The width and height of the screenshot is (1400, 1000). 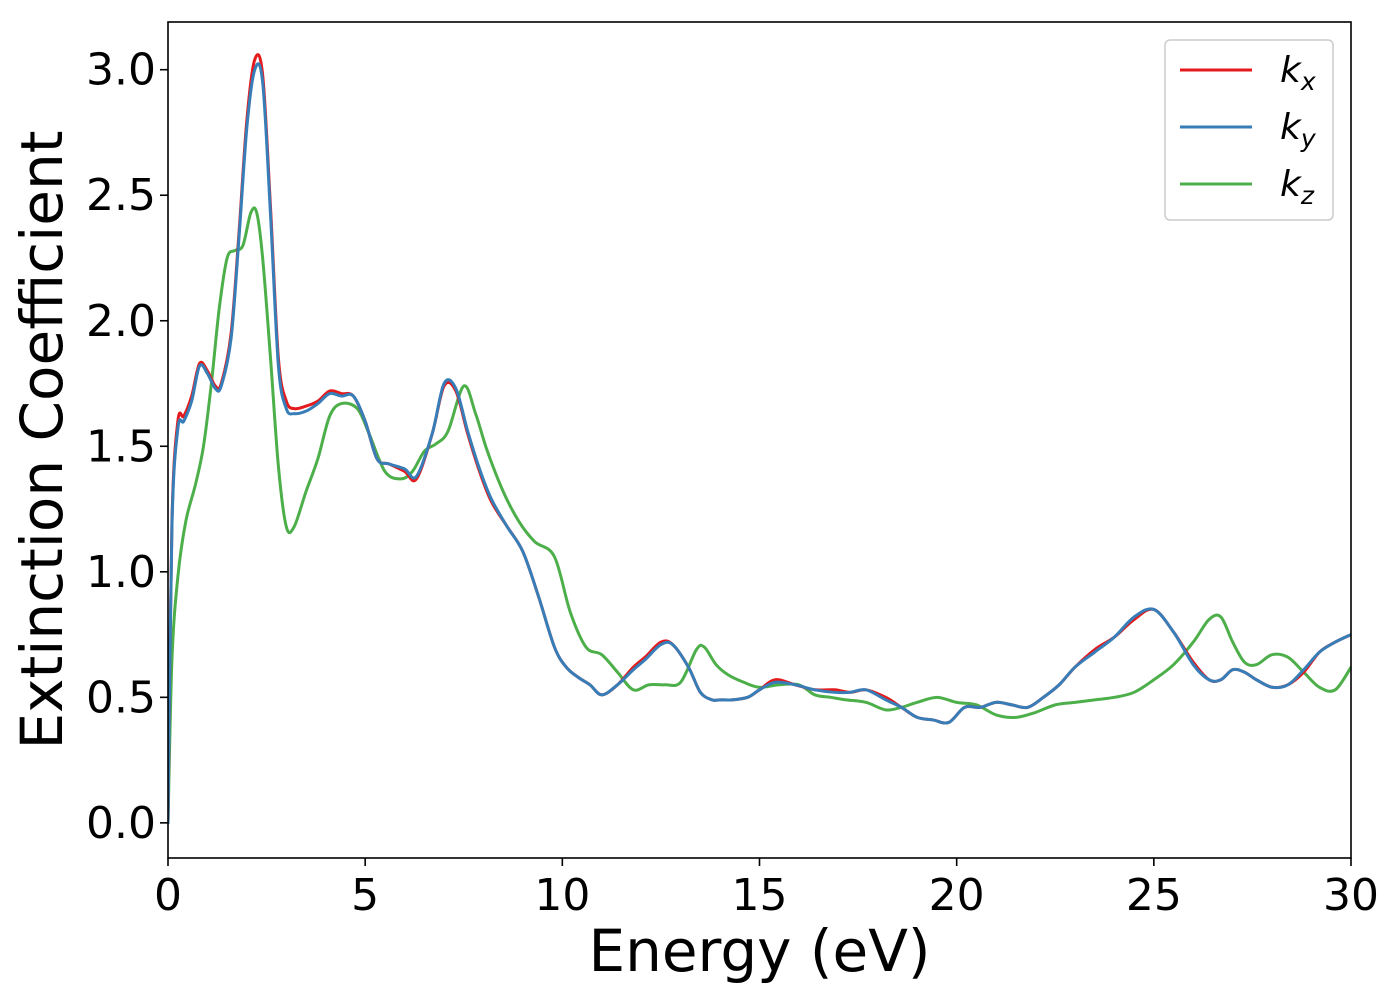 I want to click on y-tick-label: 1.0, so click(x=121, y=572).